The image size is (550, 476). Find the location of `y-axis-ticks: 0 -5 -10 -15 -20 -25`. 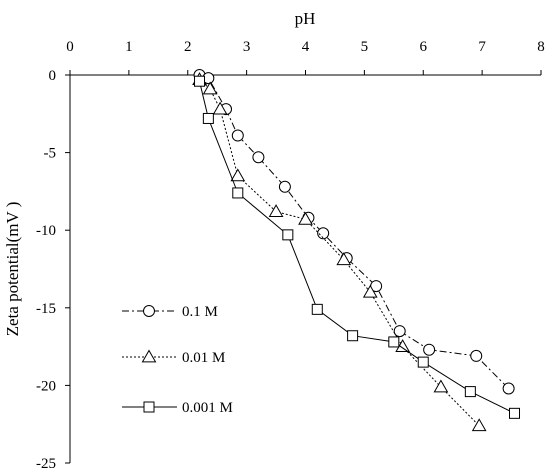

y-axis-ticks: 0 -5 -10 -15 -20 -25 is located at coordinates (53, 270).